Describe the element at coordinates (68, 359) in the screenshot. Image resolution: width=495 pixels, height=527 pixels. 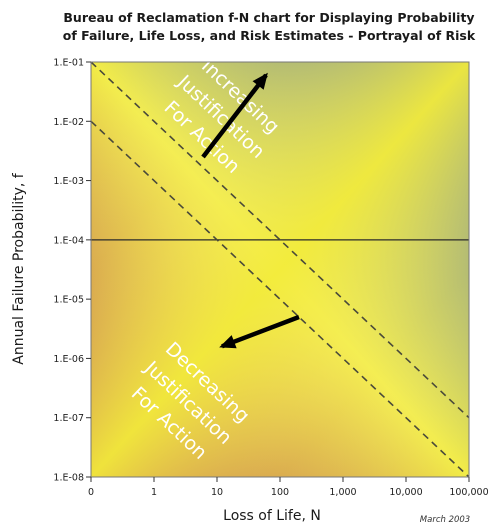
I see `y-tick-label: 1.E-06` at that location.